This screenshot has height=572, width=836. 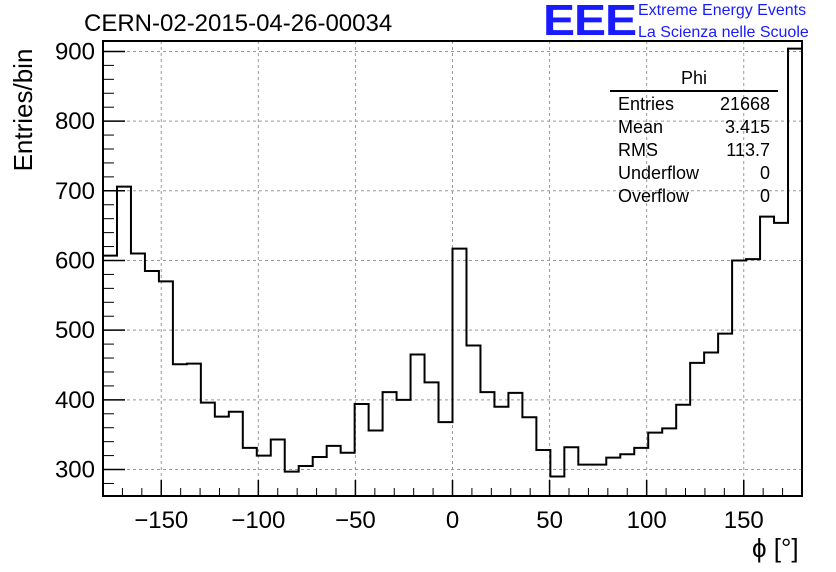 I want to click on stats-value: 3.415, so click(x=747, y=127).